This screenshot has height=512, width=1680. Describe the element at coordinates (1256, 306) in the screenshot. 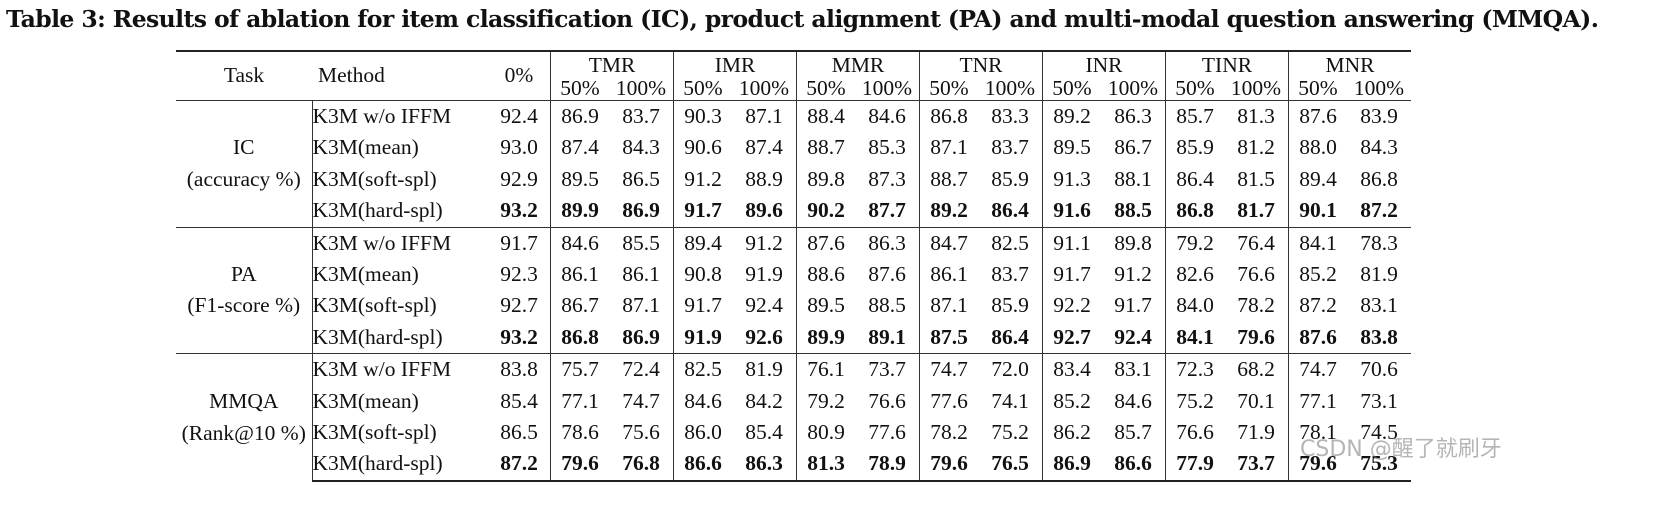

I see `value-cell: 78.2` at that location.